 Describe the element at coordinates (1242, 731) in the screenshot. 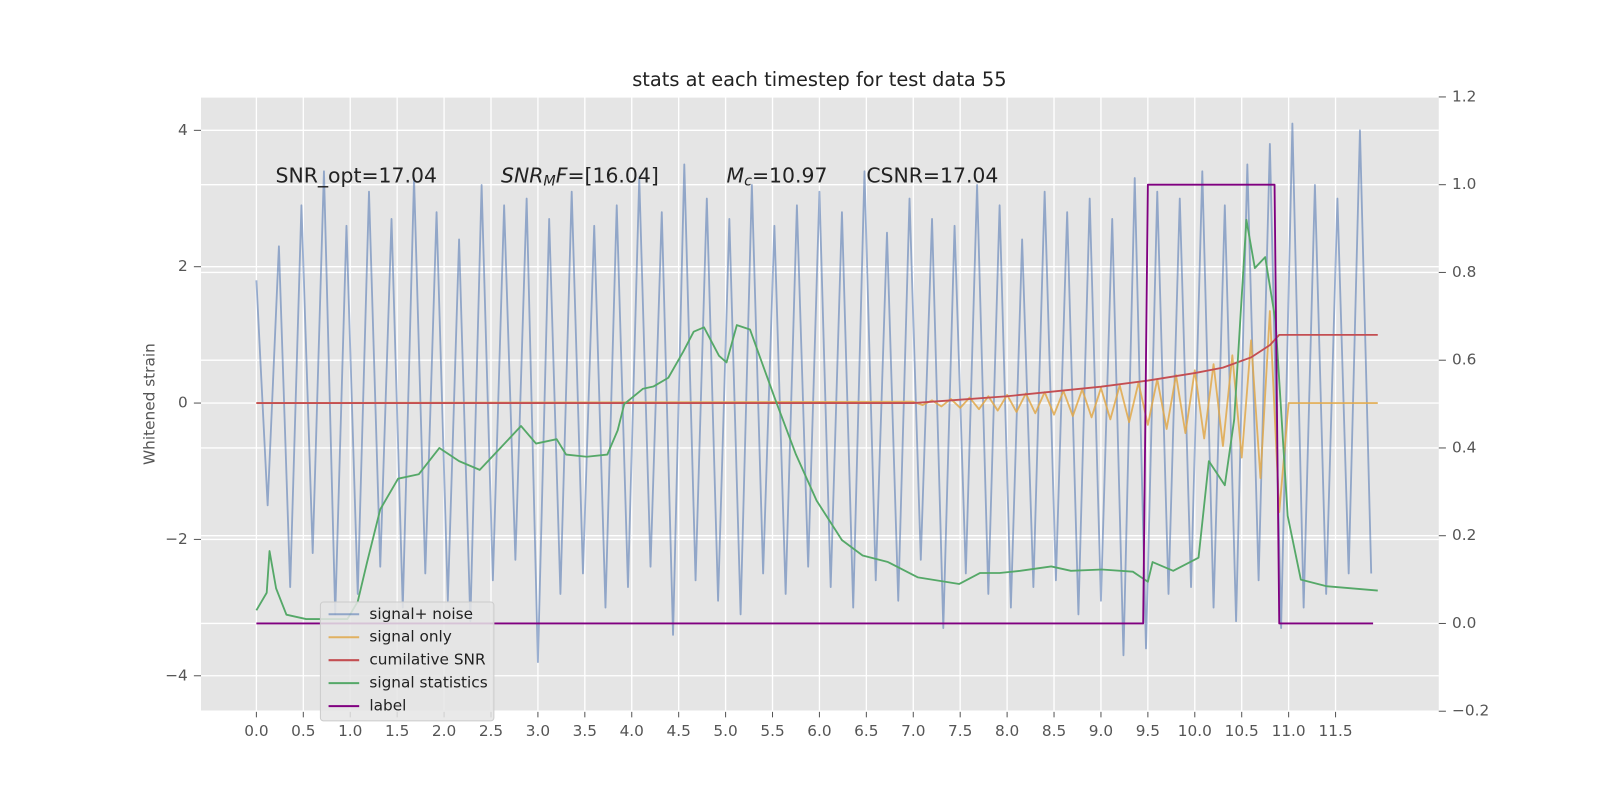

I see `x-tick-label: 10.5` at that location.